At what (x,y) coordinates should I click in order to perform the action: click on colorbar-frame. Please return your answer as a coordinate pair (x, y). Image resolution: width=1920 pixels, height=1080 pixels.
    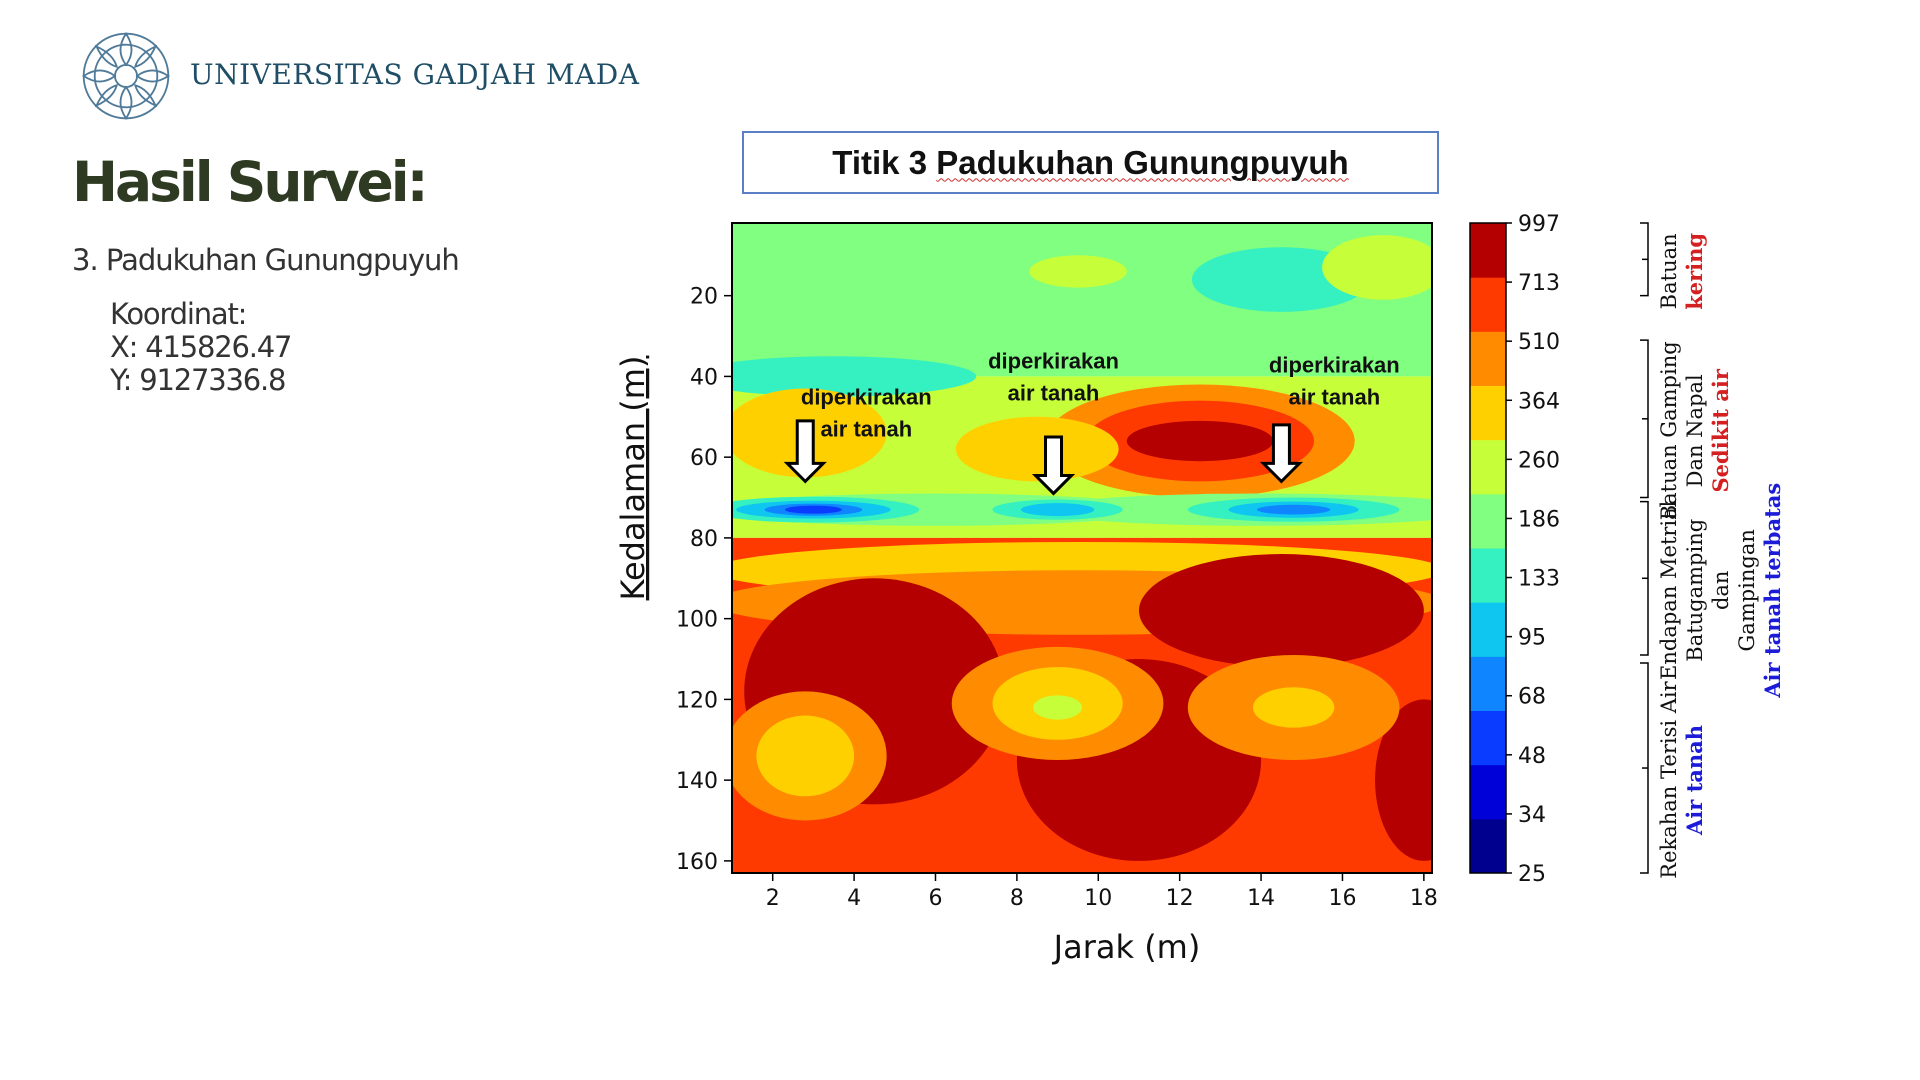
    Looking at the image, I should click on (1488, 548).